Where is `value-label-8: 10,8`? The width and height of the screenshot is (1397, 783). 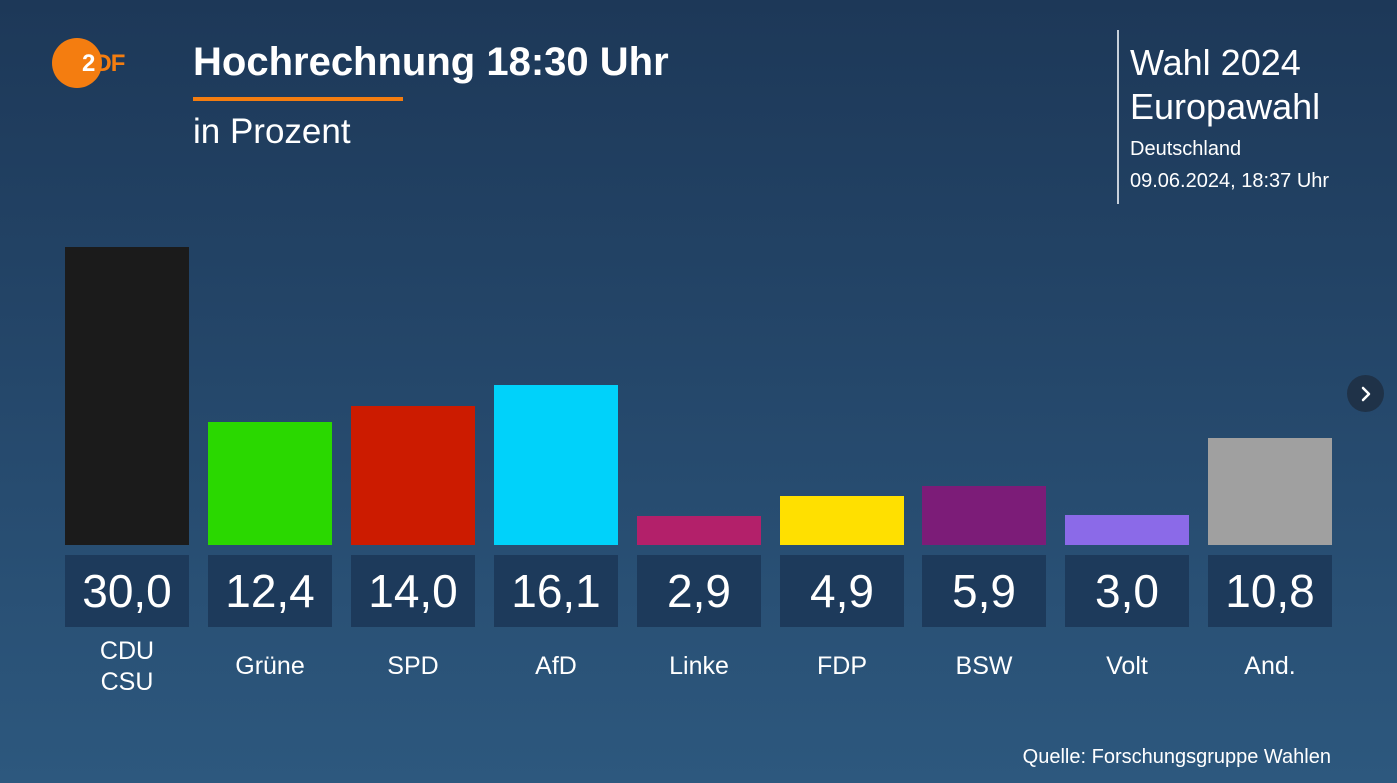
value-label-8: 10,8 is located at coordinates (1270, 591).